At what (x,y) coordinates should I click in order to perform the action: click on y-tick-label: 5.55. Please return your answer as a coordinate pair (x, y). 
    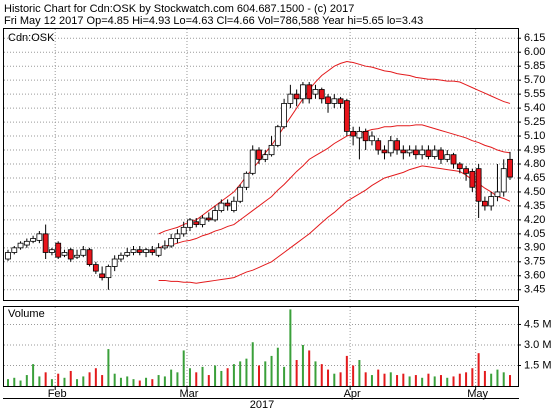
    Looking at the image, I should click on (534, 94).